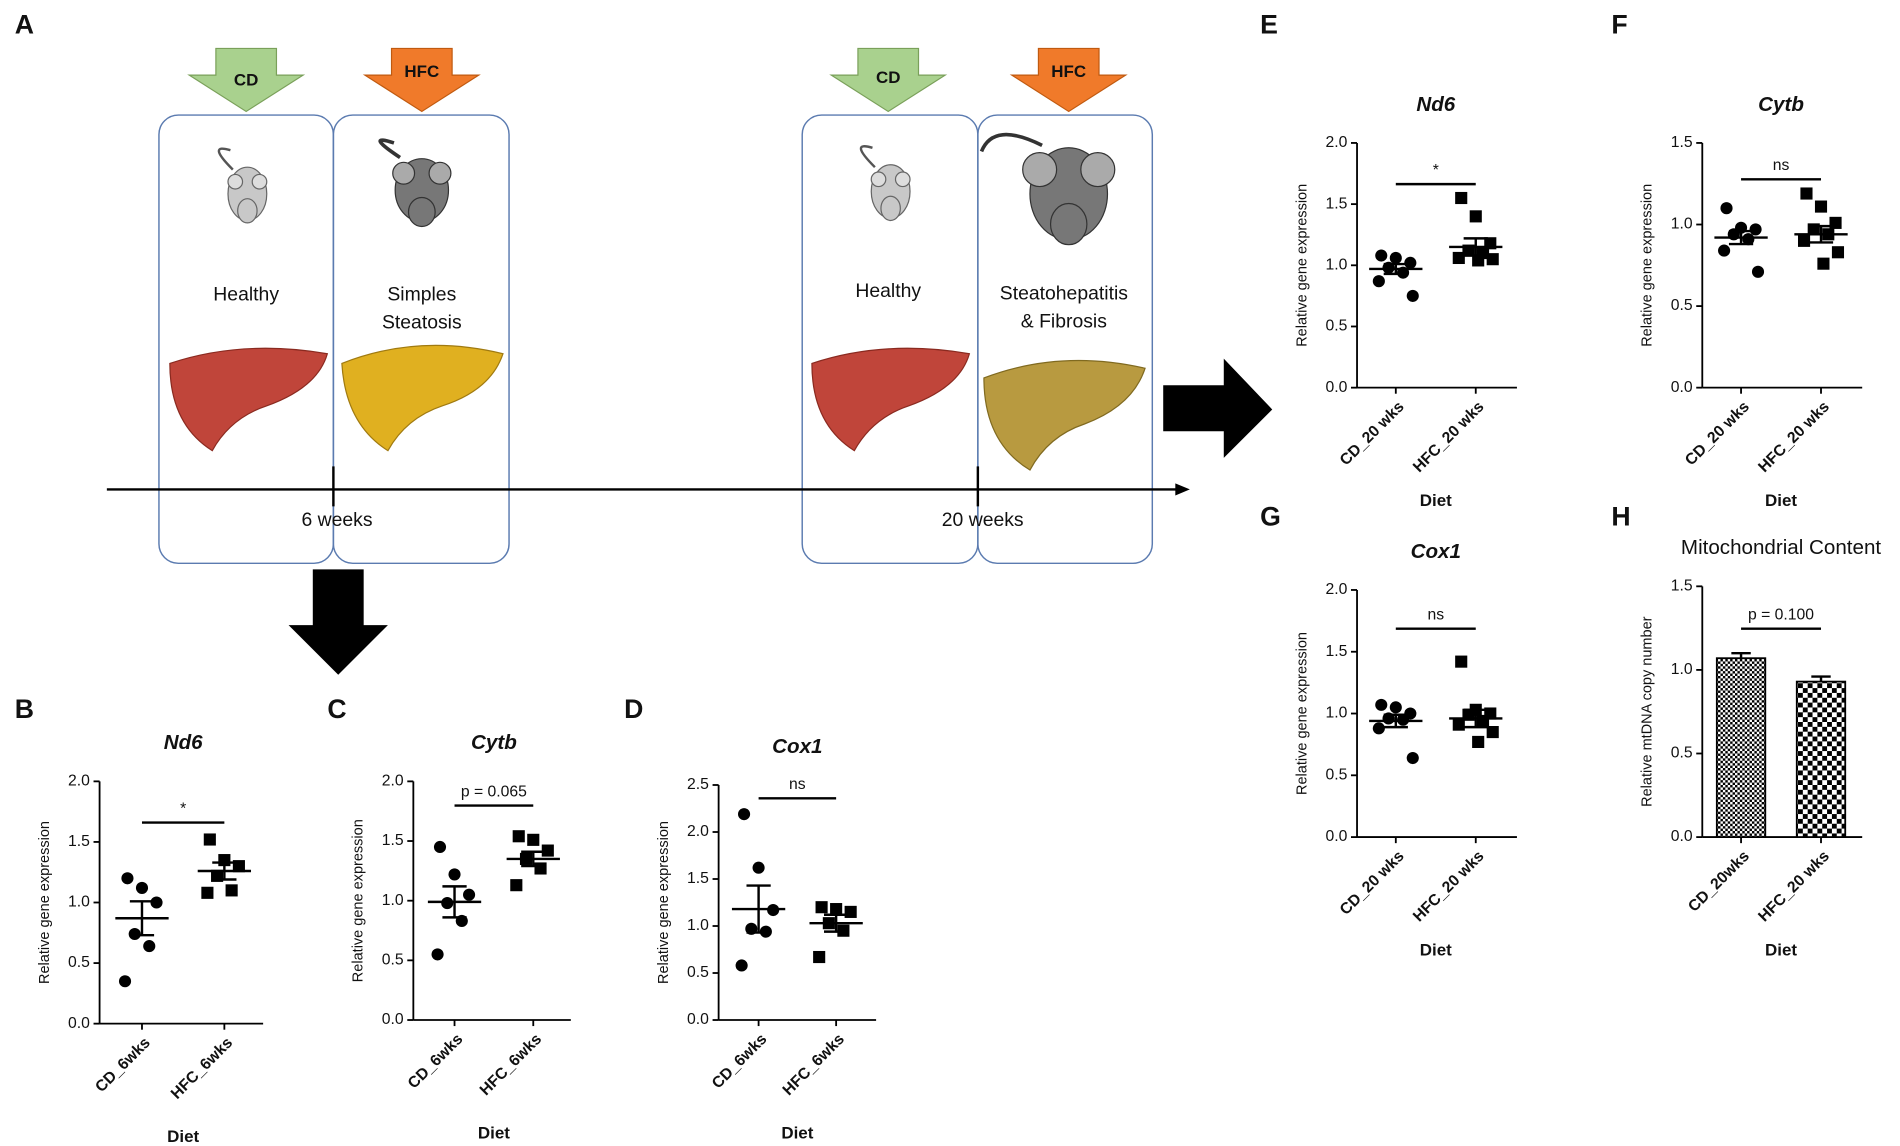 The width and height of the screenshot is (1900, 1146). Describe the element at coordinates (1620, 517) in the screenshot. I see `panel-letter: H` at that location.